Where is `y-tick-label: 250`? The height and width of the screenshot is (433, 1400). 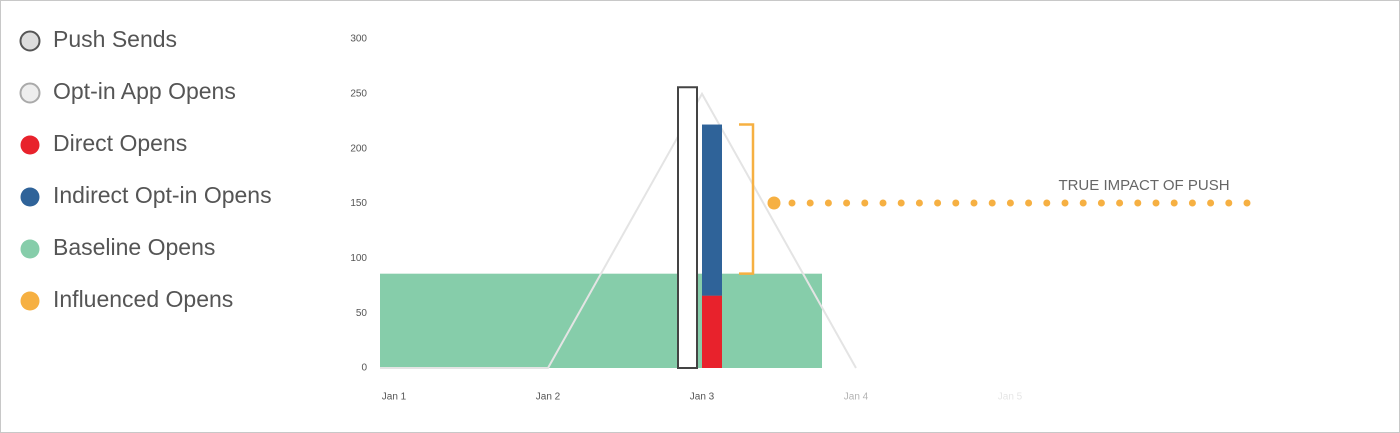 y-tick-label: 250 is located at coordinates (358, 93).